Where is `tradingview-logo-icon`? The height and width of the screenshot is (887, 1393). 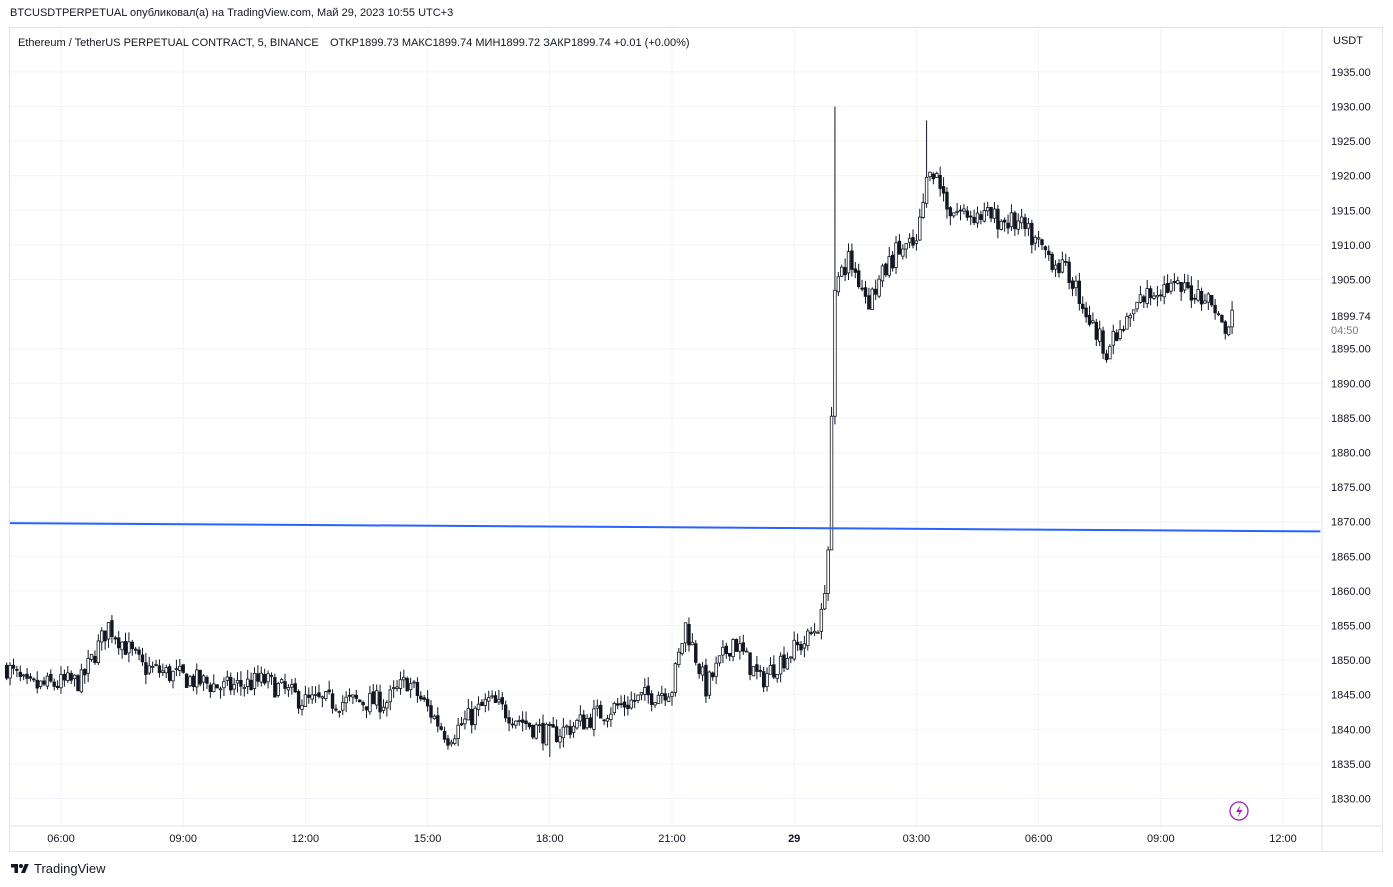
tradingview-logo-icon is located at coordinates (20, 868).